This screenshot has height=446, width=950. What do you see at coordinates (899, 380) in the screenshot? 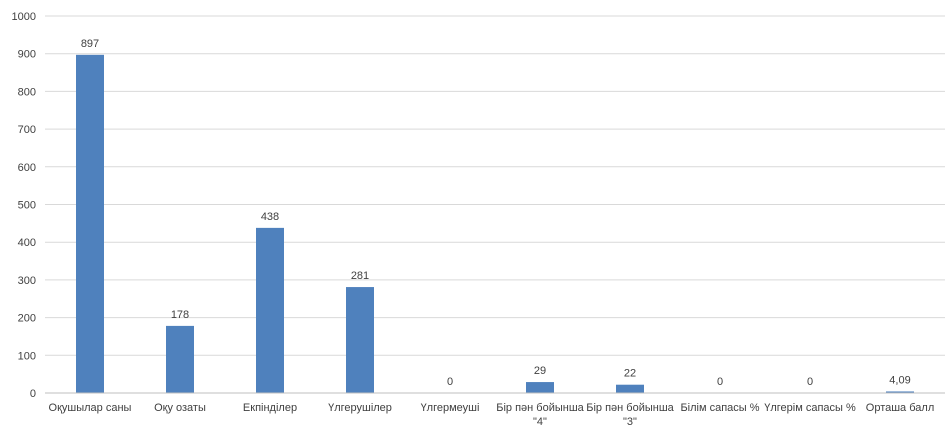
I see `data-label: 4,09` at bounding box center [899, 380].